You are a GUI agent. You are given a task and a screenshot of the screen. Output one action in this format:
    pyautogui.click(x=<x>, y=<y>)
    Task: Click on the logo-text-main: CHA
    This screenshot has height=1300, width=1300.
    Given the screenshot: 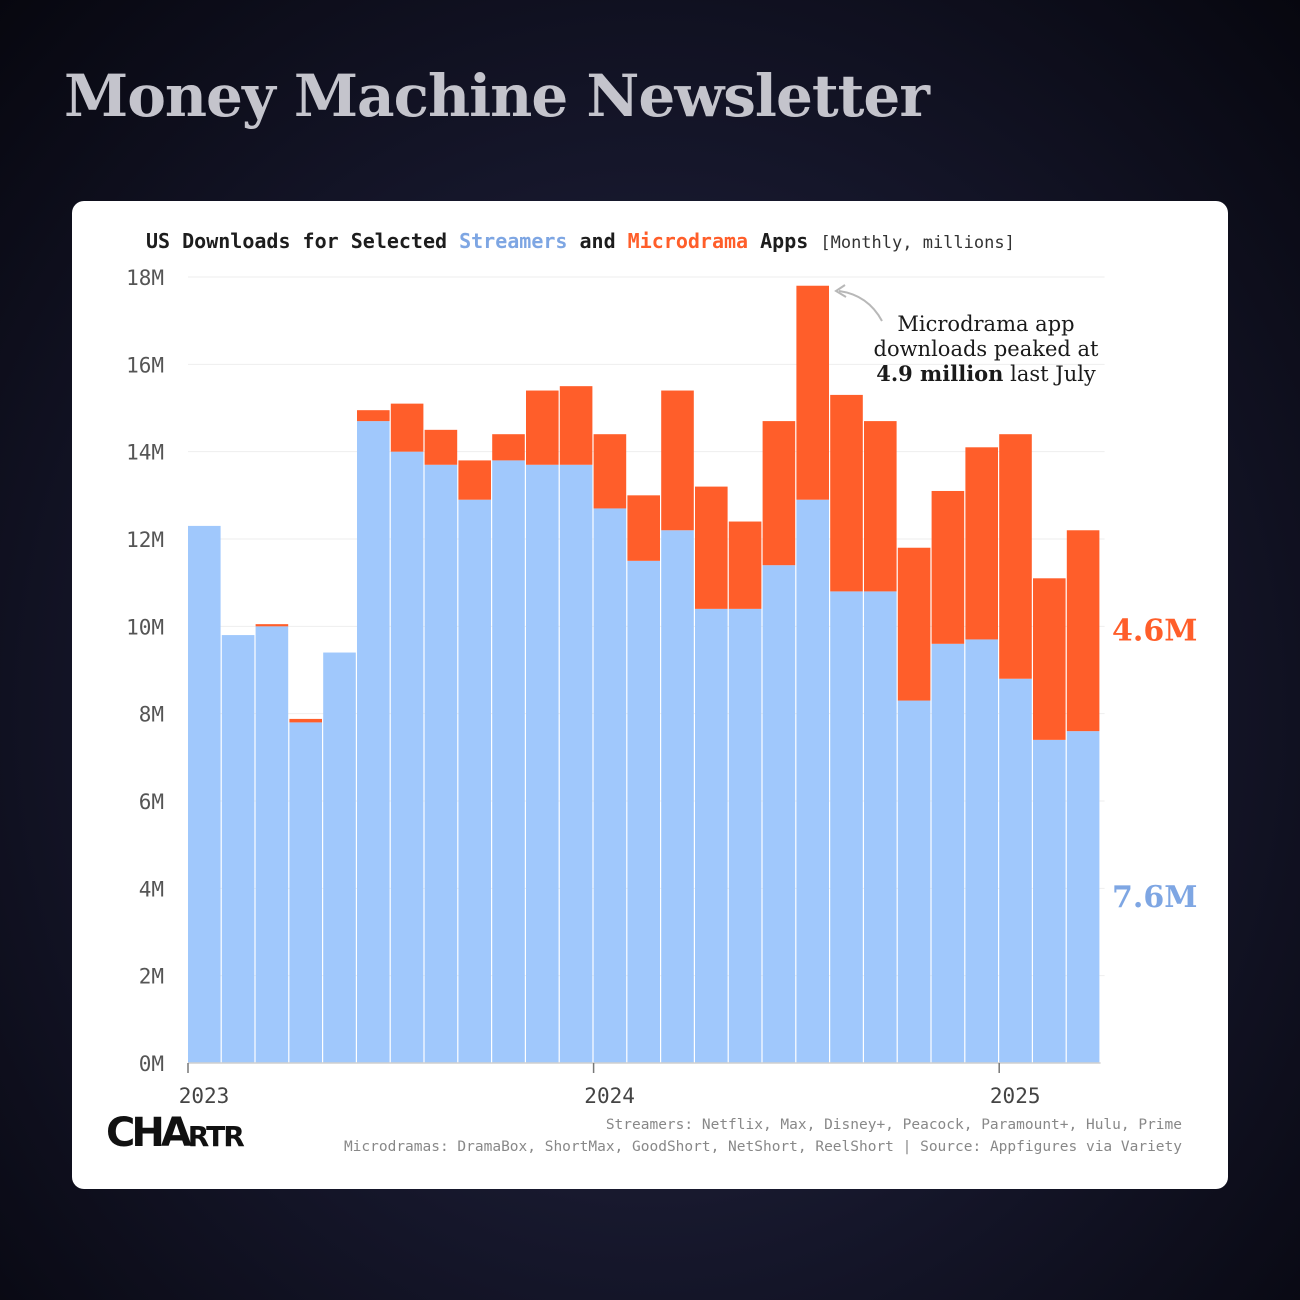 What is the action you would take?
    pyautogui.click(x=149, y=1133)
    